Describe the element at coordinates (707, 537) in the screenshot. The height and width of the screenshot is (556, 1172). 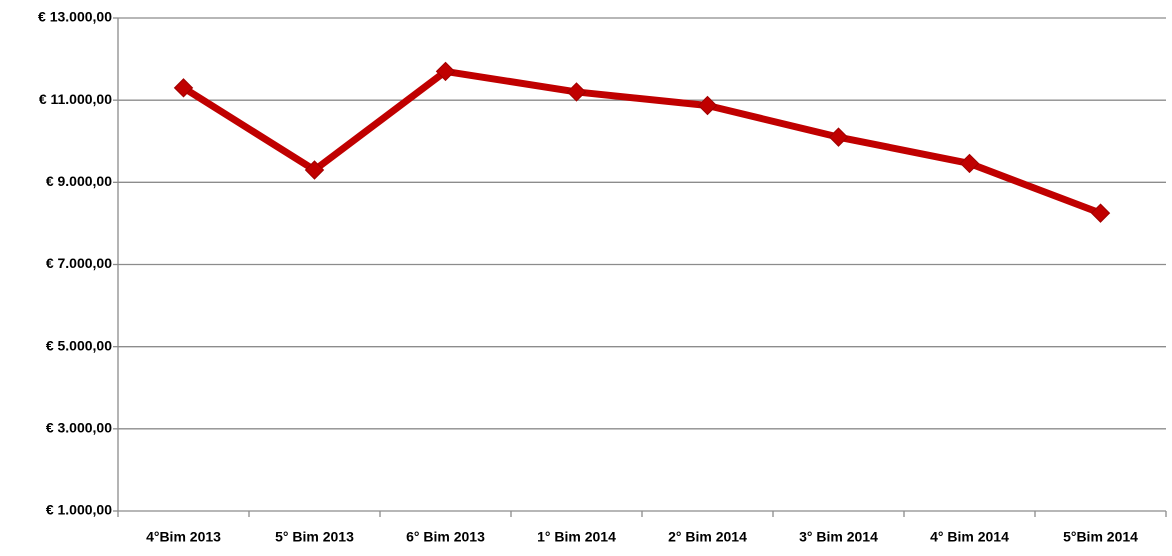
I see `x-tick-label: 2° Bim 2014` at that location.